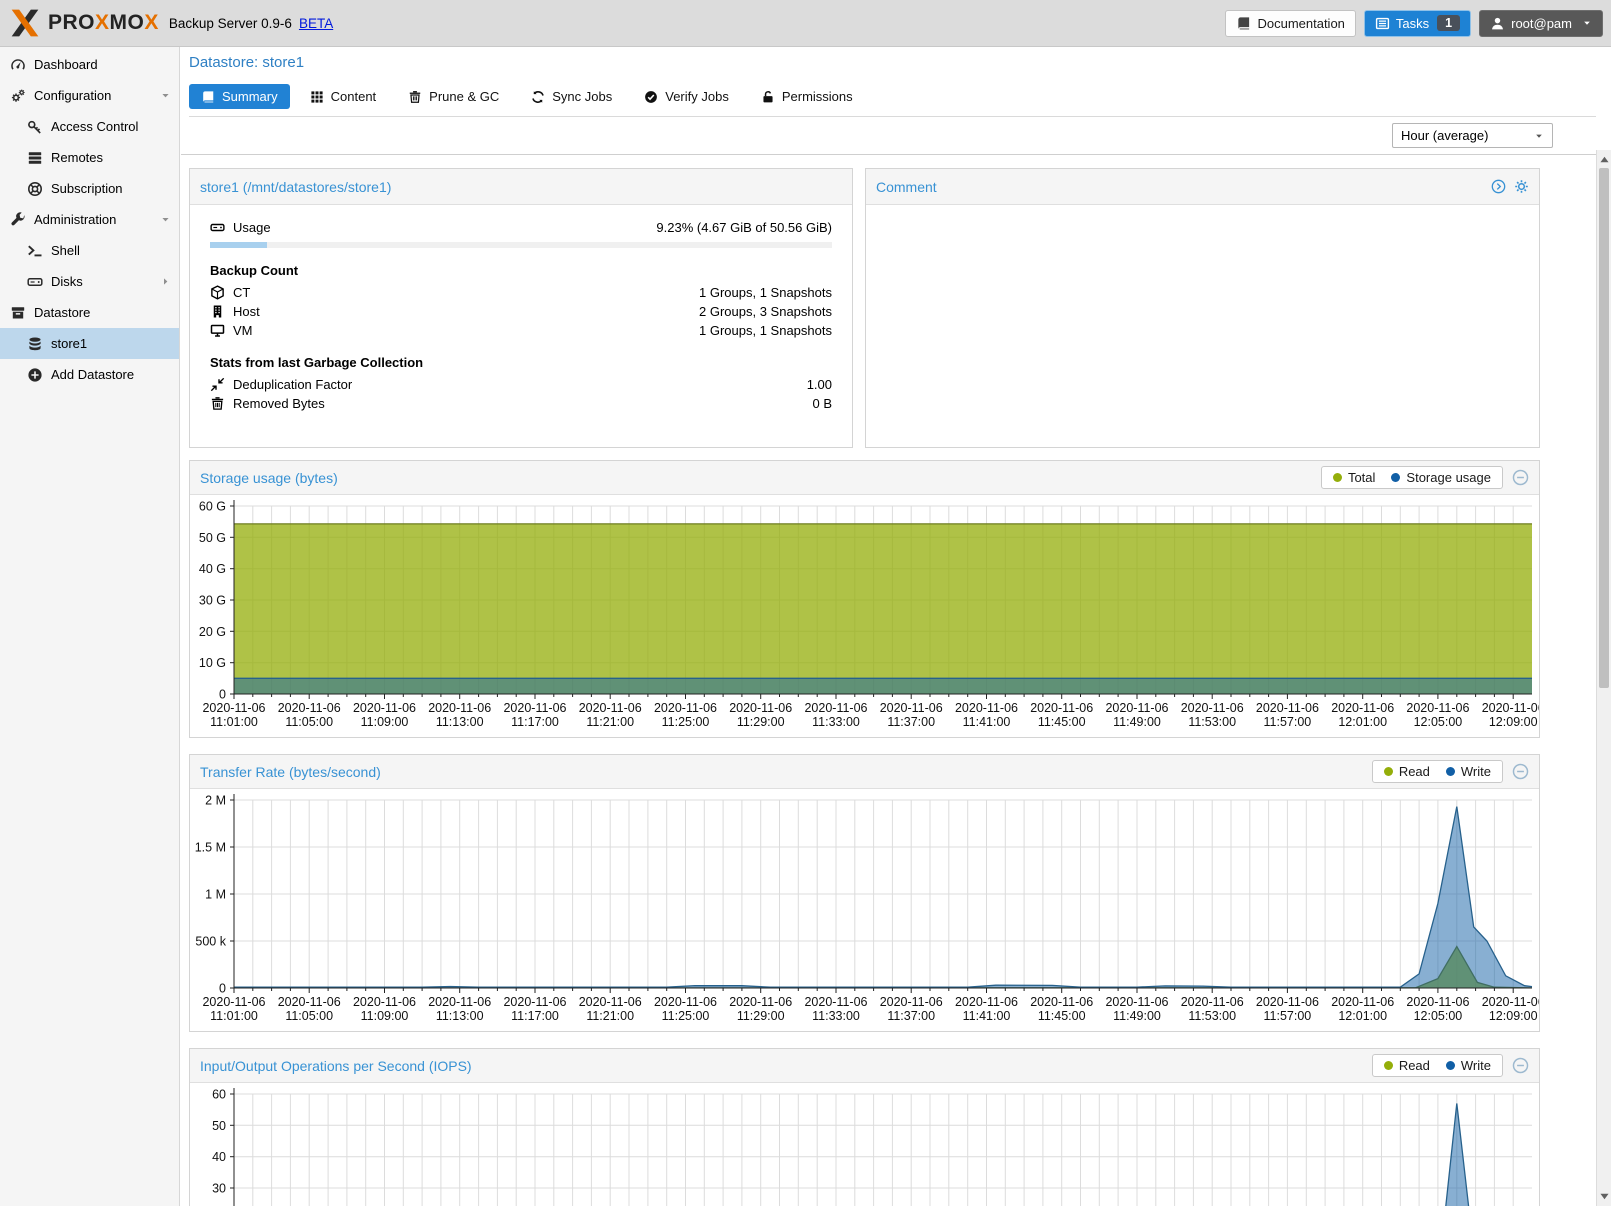  Describe the element at coordinates (89, 219) in the screenshot. I see `sidebar-item-administration: Administration` at that location.